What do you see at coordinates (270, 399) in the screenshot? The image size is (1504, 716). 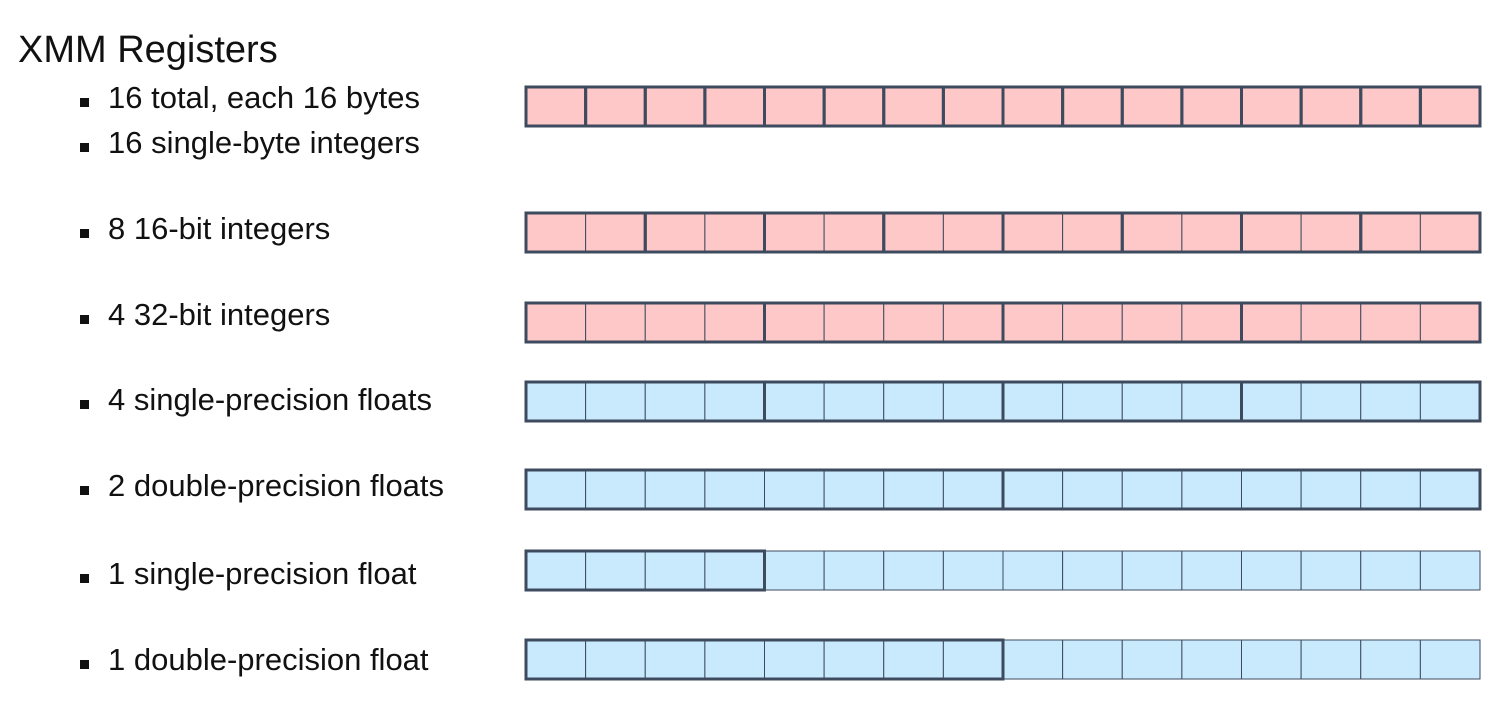 I see `bullet-text: 4 single-precision floats` at bounding box center [270, 399].